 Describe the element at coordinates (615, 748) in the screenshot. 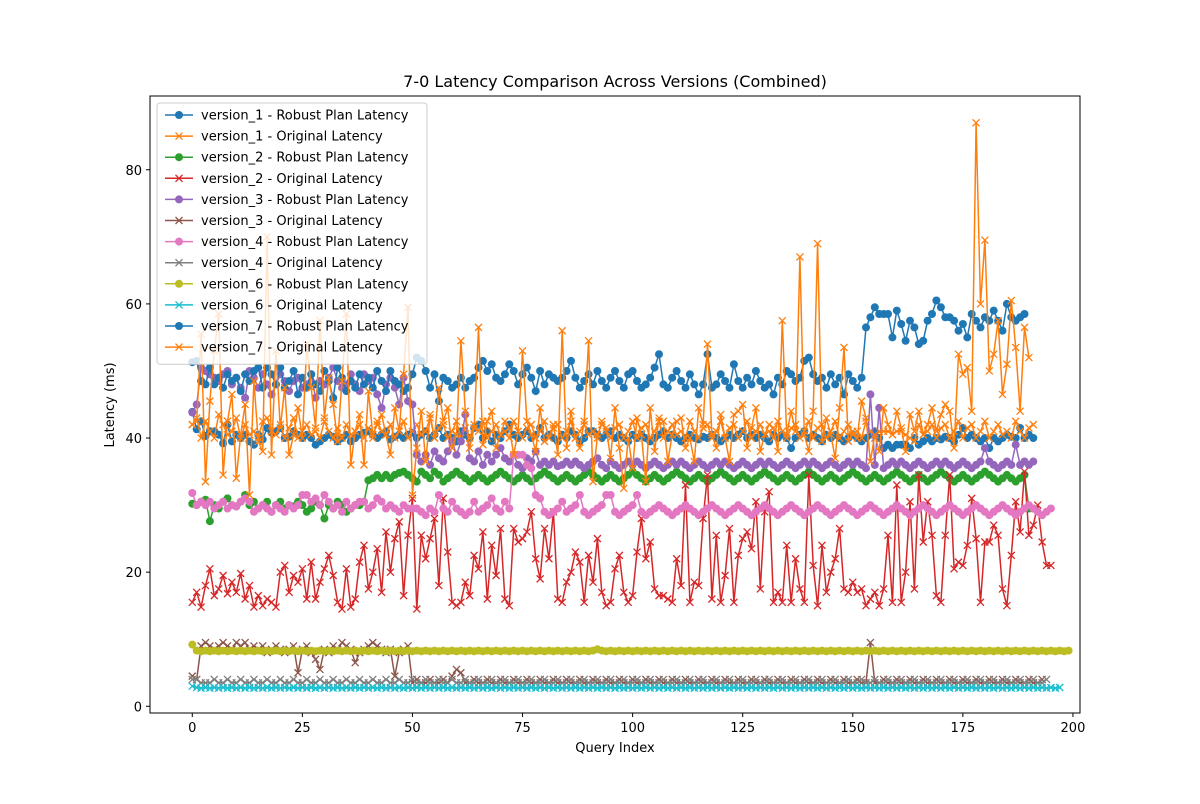

I see `x-axis-label: Query Index` at that location.